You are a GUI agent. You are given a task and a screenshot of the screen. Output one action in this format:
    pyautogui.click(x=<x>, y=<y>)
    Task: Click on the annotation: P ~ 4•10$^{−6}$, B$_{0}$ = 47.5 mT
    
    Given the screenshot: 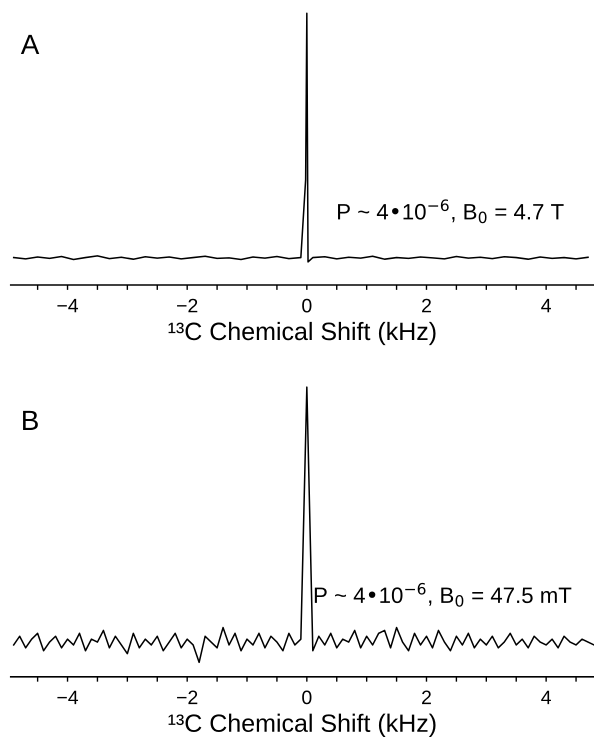 What is the action you would take?
    pyautogui.click(x=443, y=594)
    